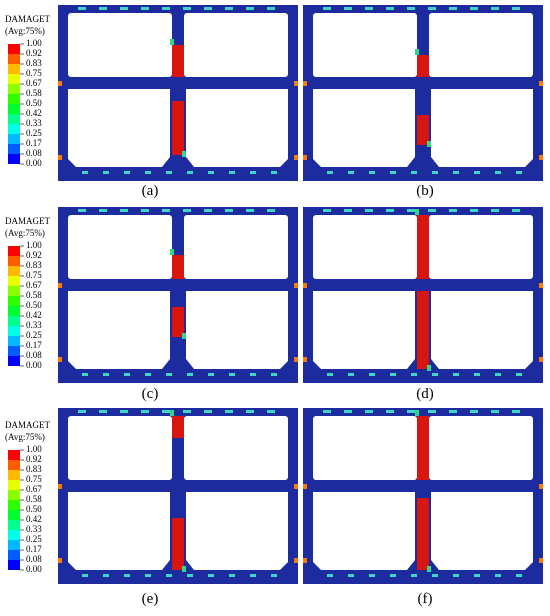 The width and height of the screenshot is (550, 616). Describe the element at coordinates (425, 599) in the screenshot. I see `panel-label: (f)` at that location.